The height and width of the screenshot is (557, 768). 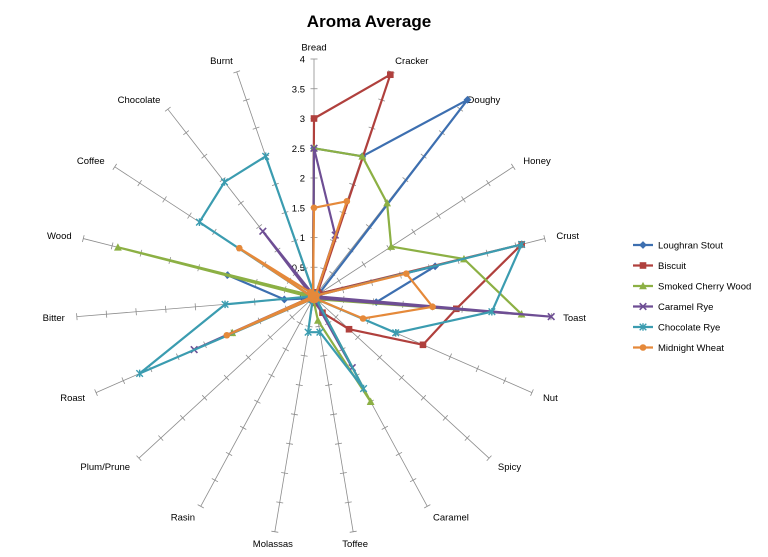 I want to click on axis-label-caramel: Caramel, so click(x=451, y=517).